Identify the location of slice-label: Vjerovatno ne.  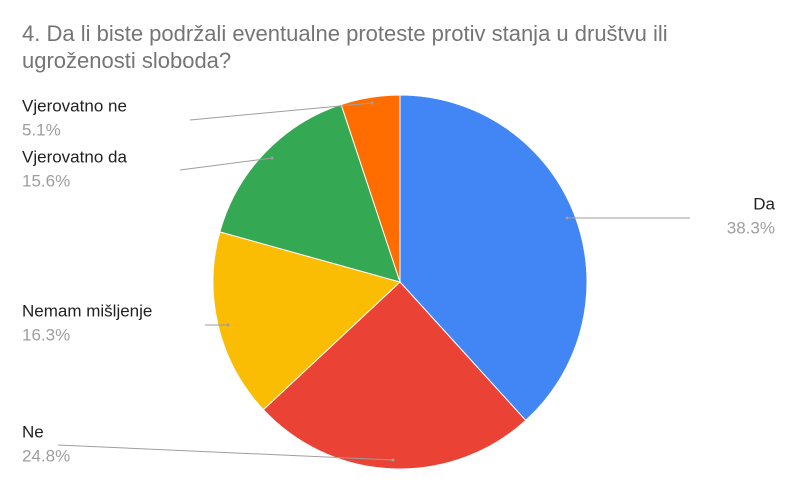
(74, 105).